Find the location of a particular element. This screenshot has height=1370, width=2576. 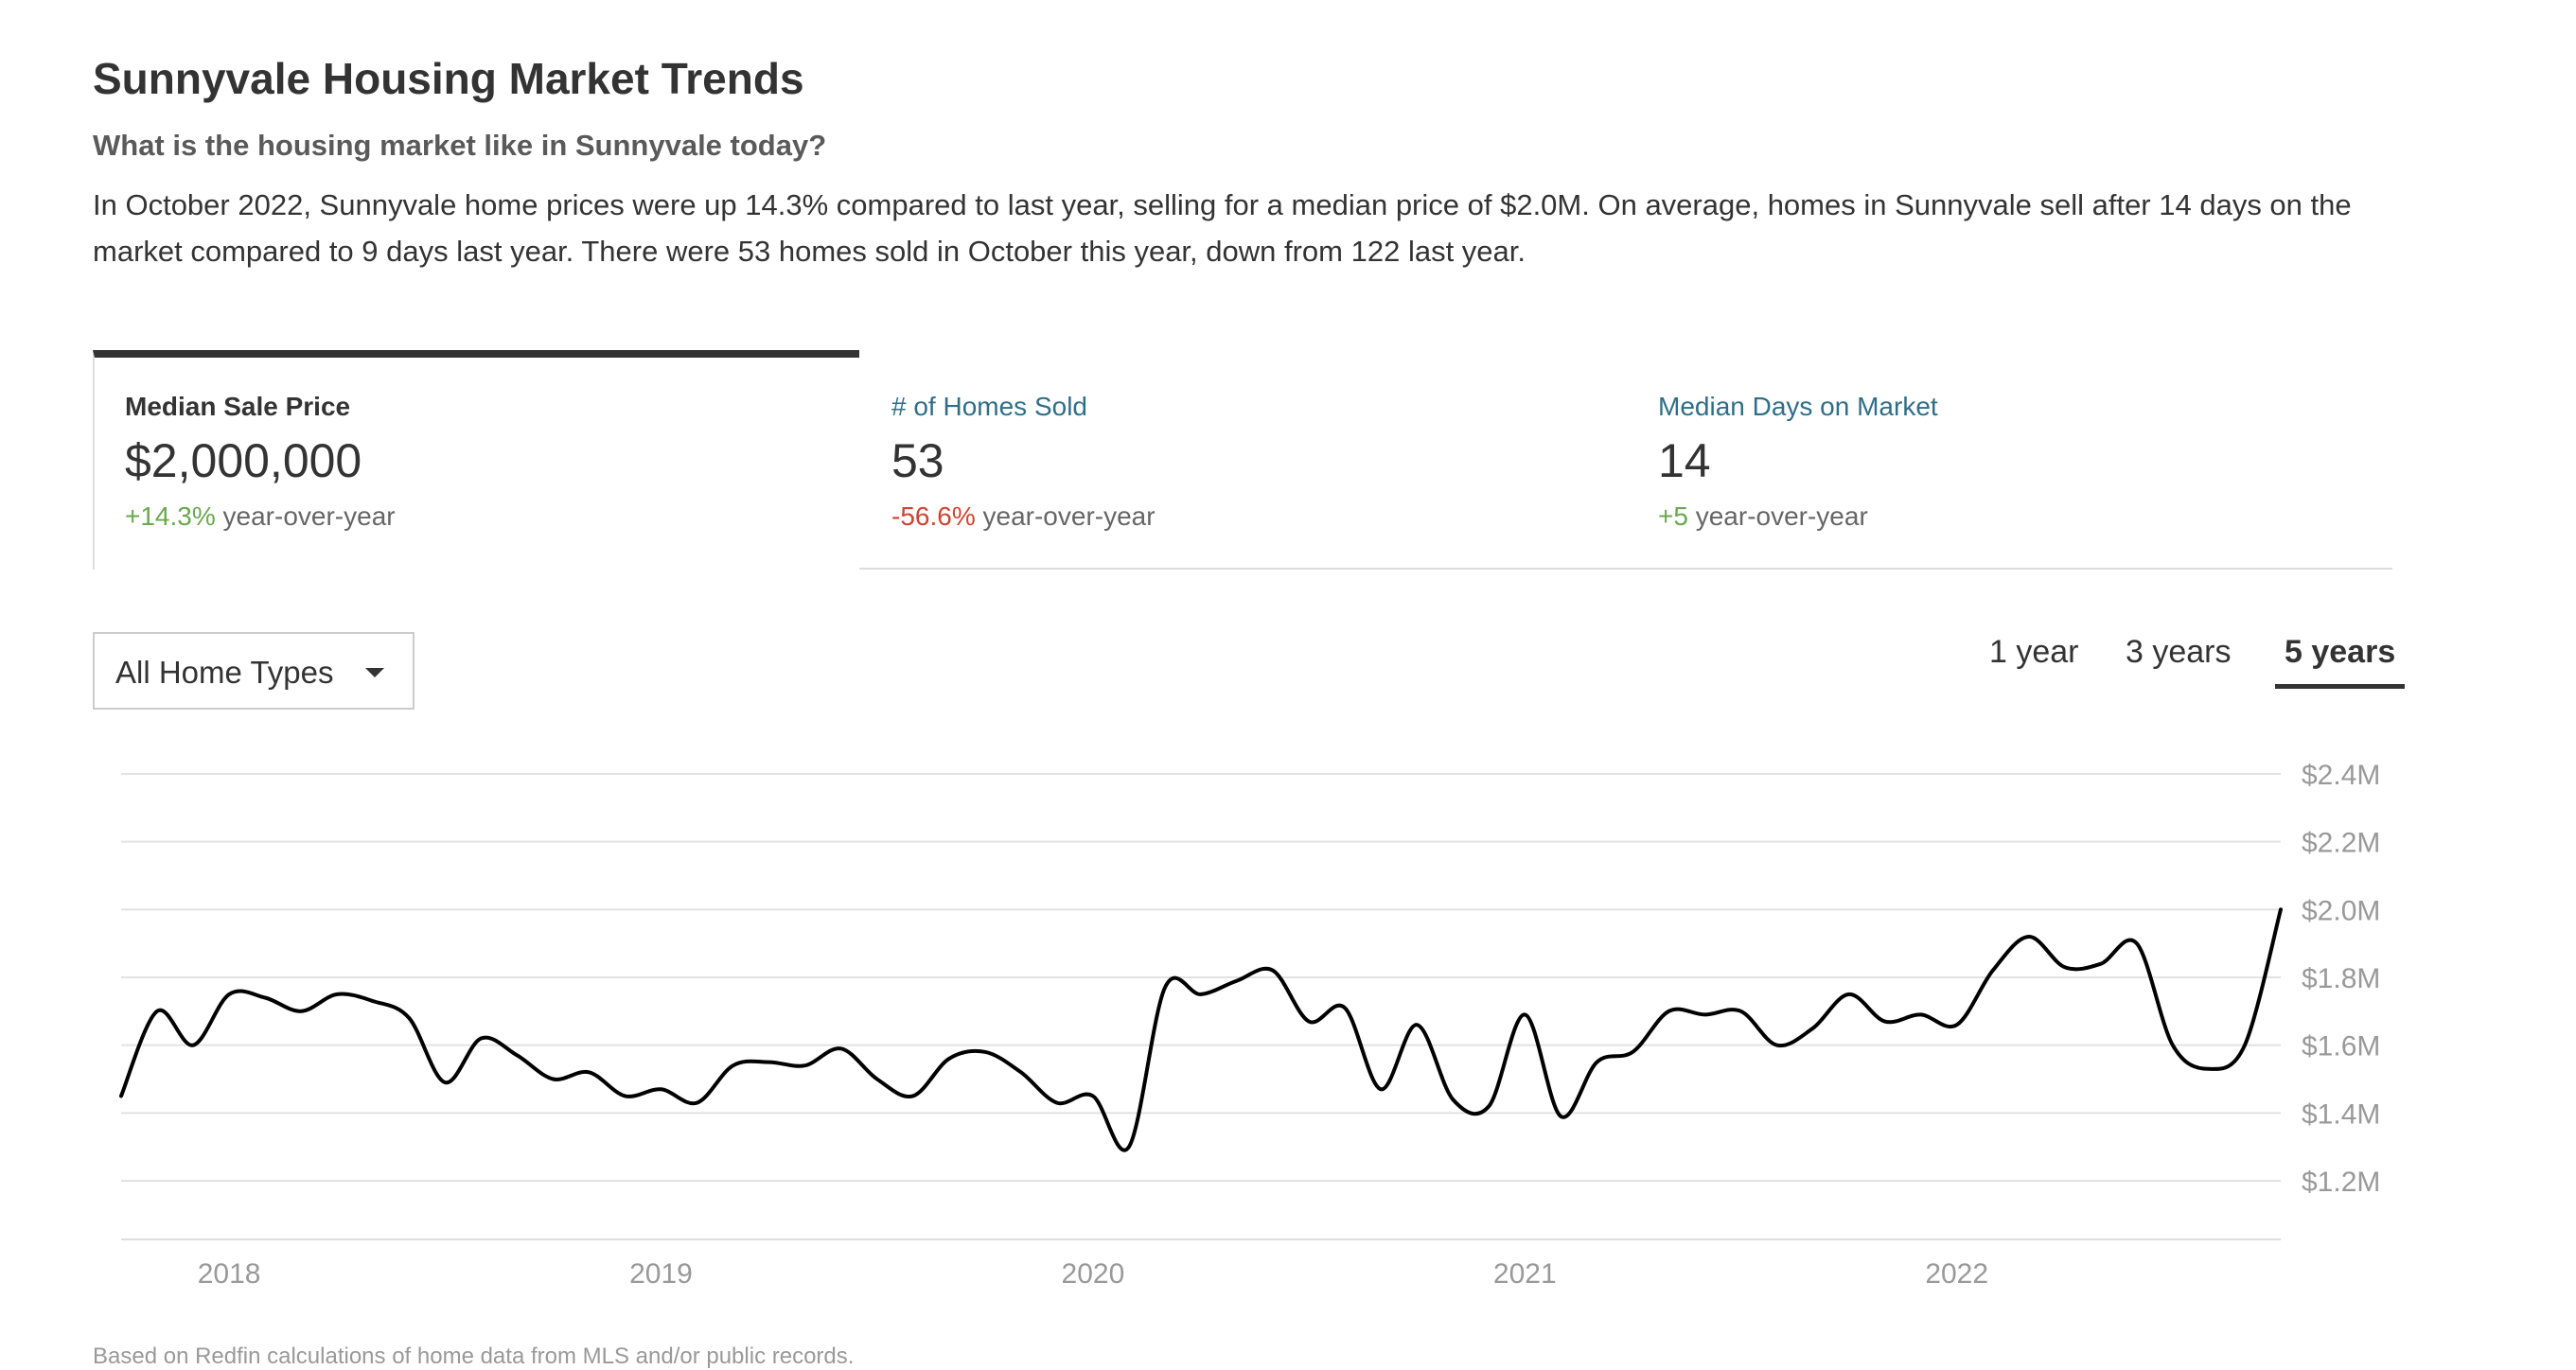

home-type-dropdown: All Home Types is located at coordinates (254, 671).